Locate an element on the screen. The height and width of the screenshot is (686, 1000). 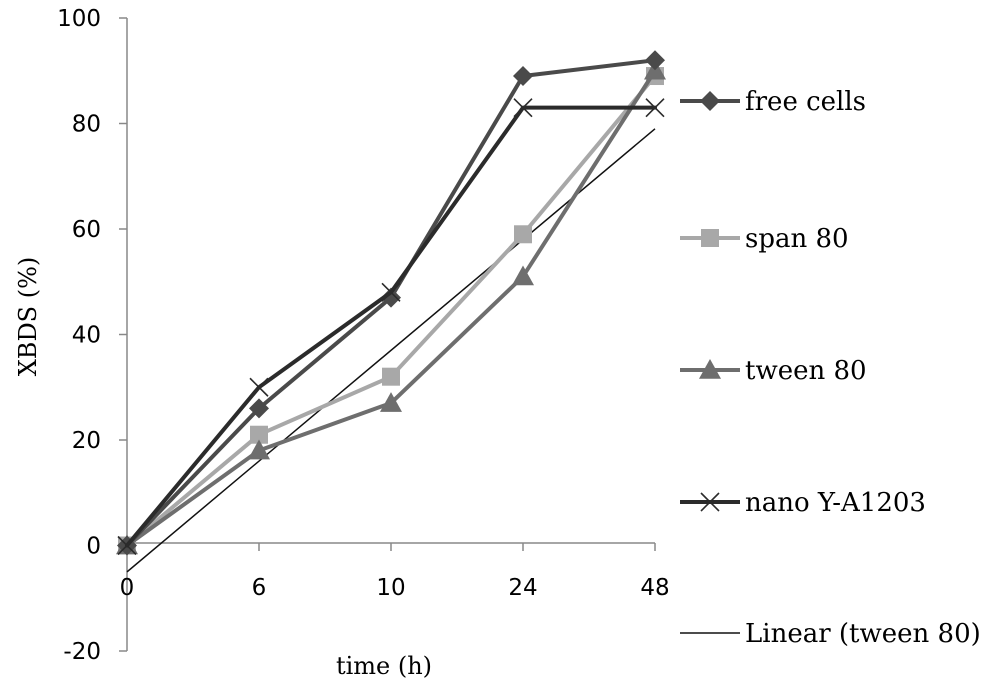
x-tick-label: 24 is located at coordinates (522, 588).